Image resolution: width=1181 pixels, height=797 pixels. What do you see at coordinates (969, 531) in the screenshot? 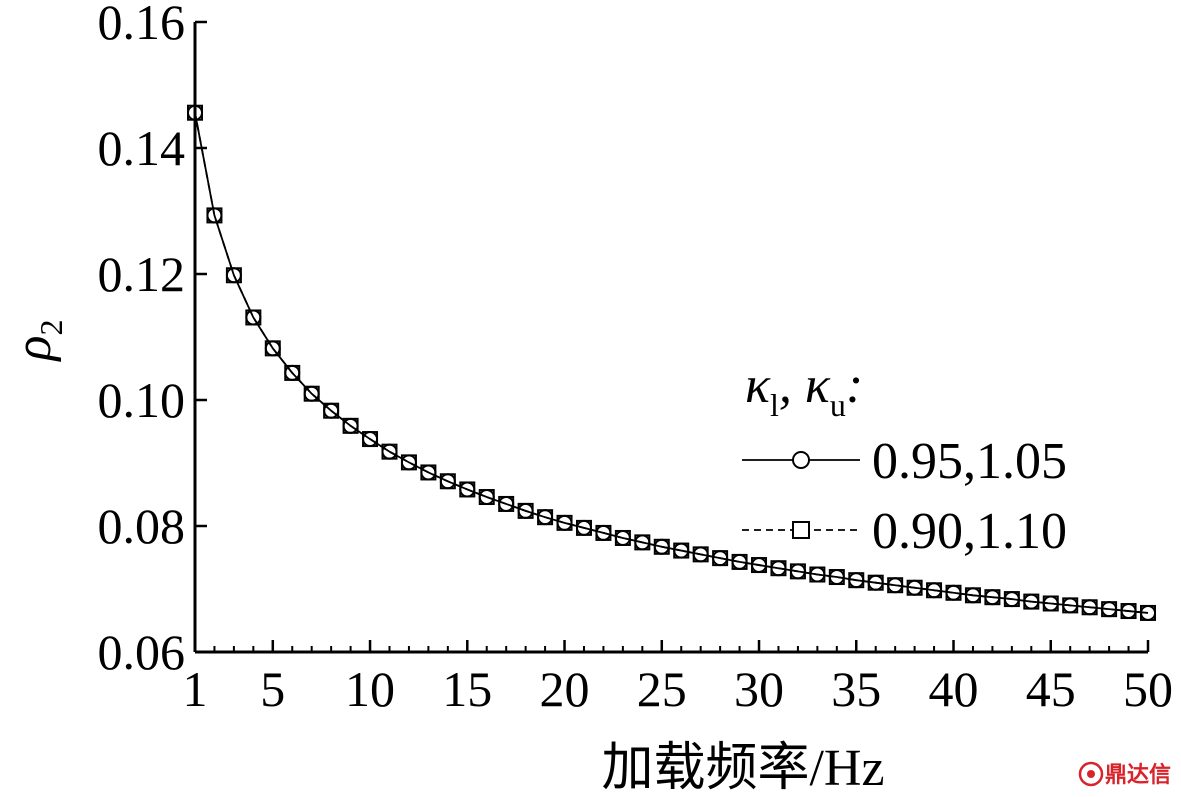
I see `legend-label: 0.90,1.10` at bounding box center [969, 531].